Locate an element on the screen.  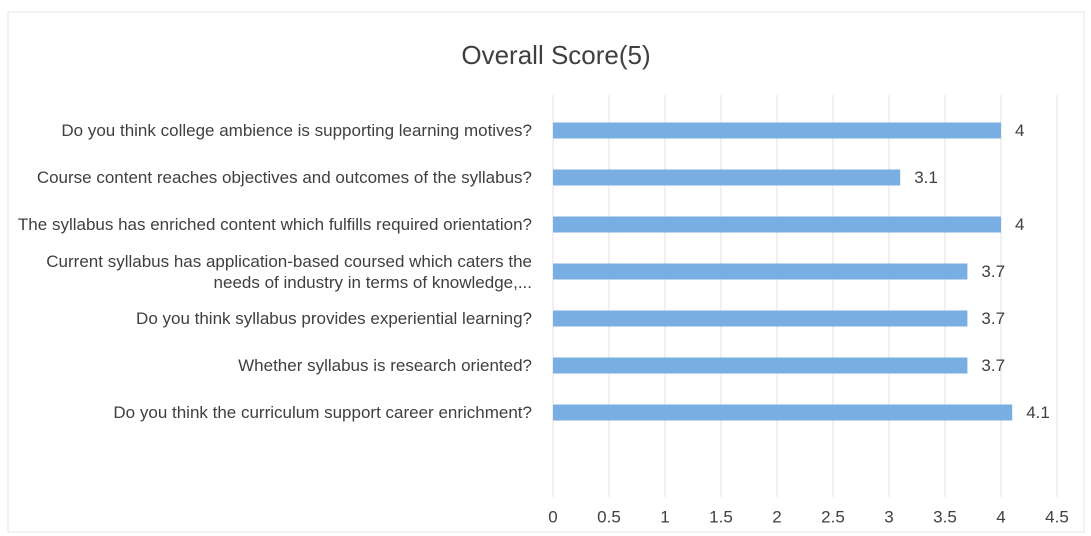
x-tick-label: 2 is located at coordinates (776, 516).